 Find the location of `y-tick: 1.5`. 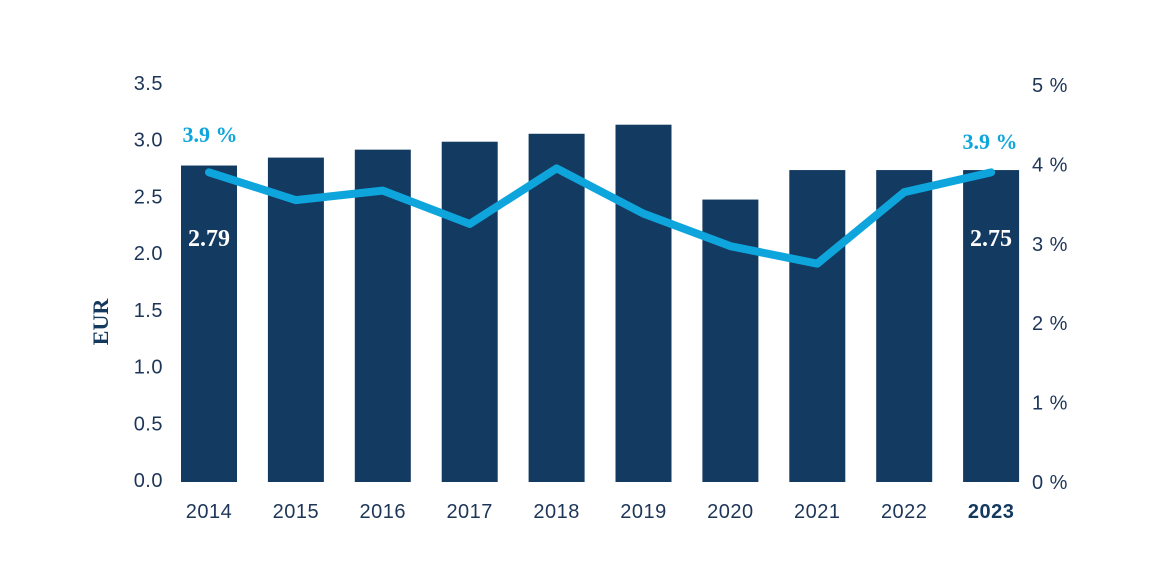

y-tick: 1.5 is located at coordinates (148, 311).